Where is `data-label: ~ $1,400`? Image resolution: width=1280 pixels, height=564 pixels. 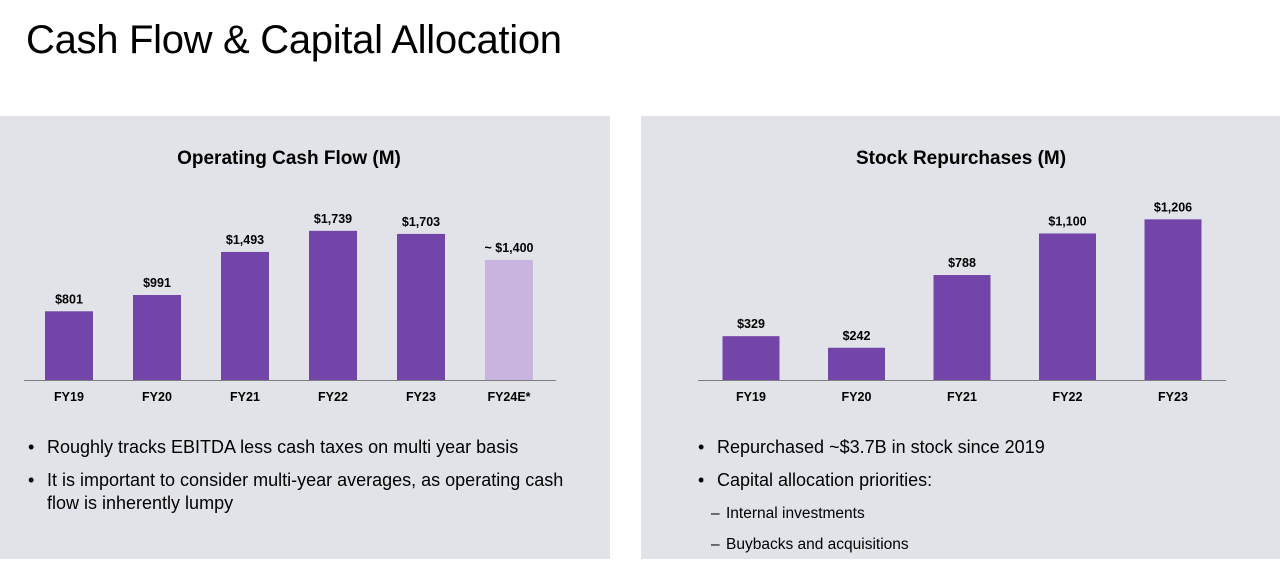
data-label: ~ $1,400 is located at coordinates (508, 248).